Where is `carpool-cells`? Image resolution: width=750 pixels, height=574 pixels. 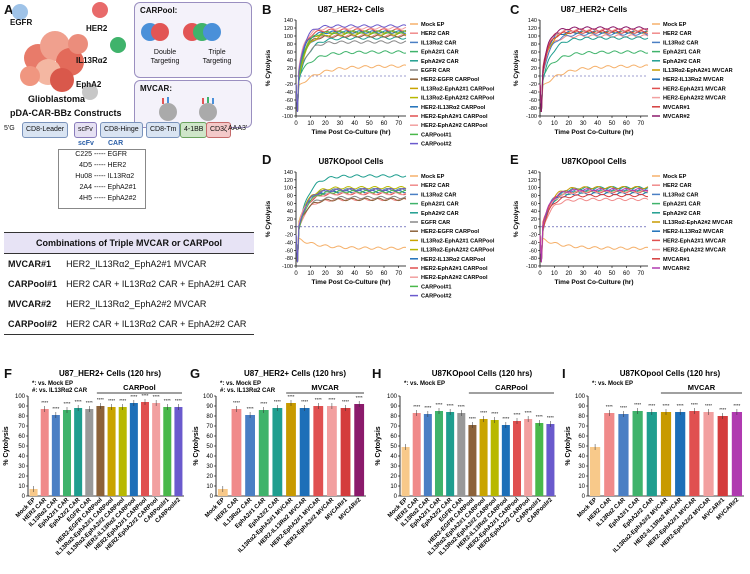
carpool-cells is located at coordinates (181, 32).